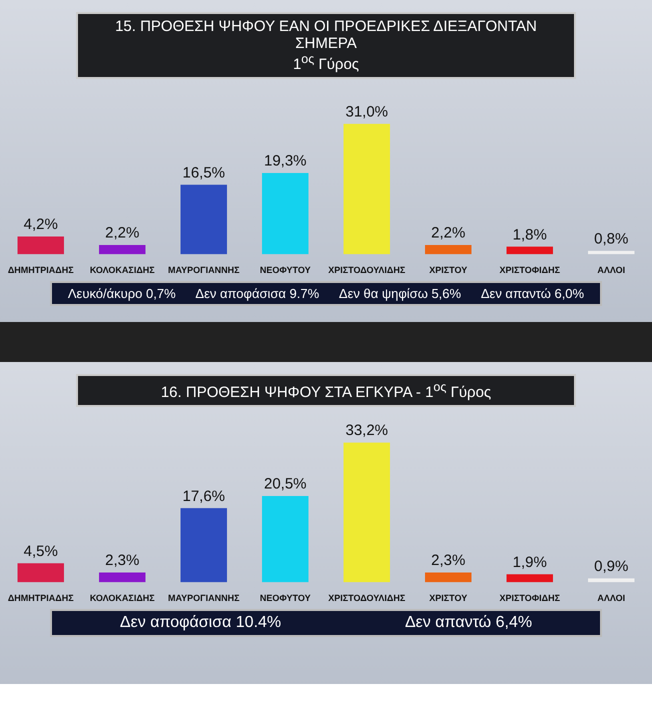 The width and height of the screenshot is (652, 708). What do you see at coordinates (468, 623) in the screenshot?
I see `text: Δεν απαντώ 6,4%` at bounding box center [468, 623].